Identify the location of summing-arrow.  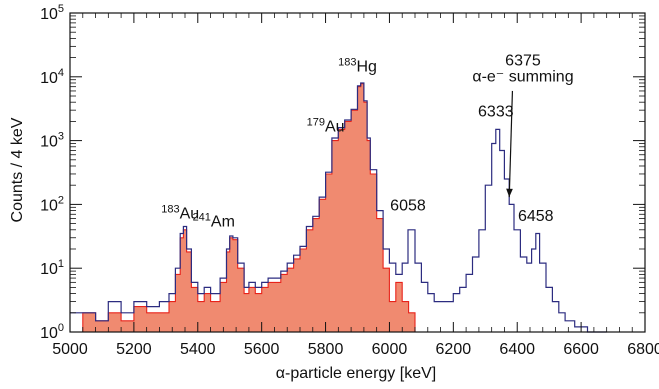
(511, 144).